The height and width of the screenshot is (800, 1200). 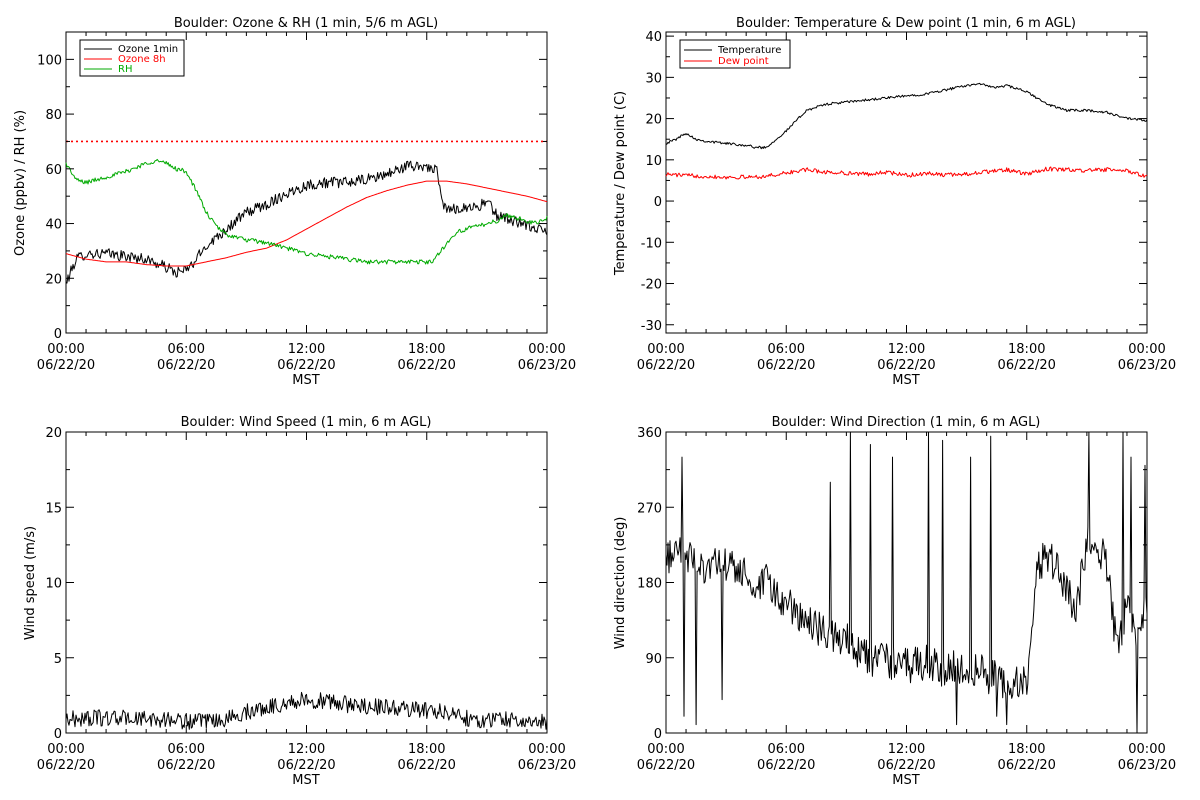 What do you see at coordinates (306, 422) in the screenshot?
I see `chart-title: Boulder: Wind Speed (1 min, 6 m AGL)` at bounding box center [306, 422].